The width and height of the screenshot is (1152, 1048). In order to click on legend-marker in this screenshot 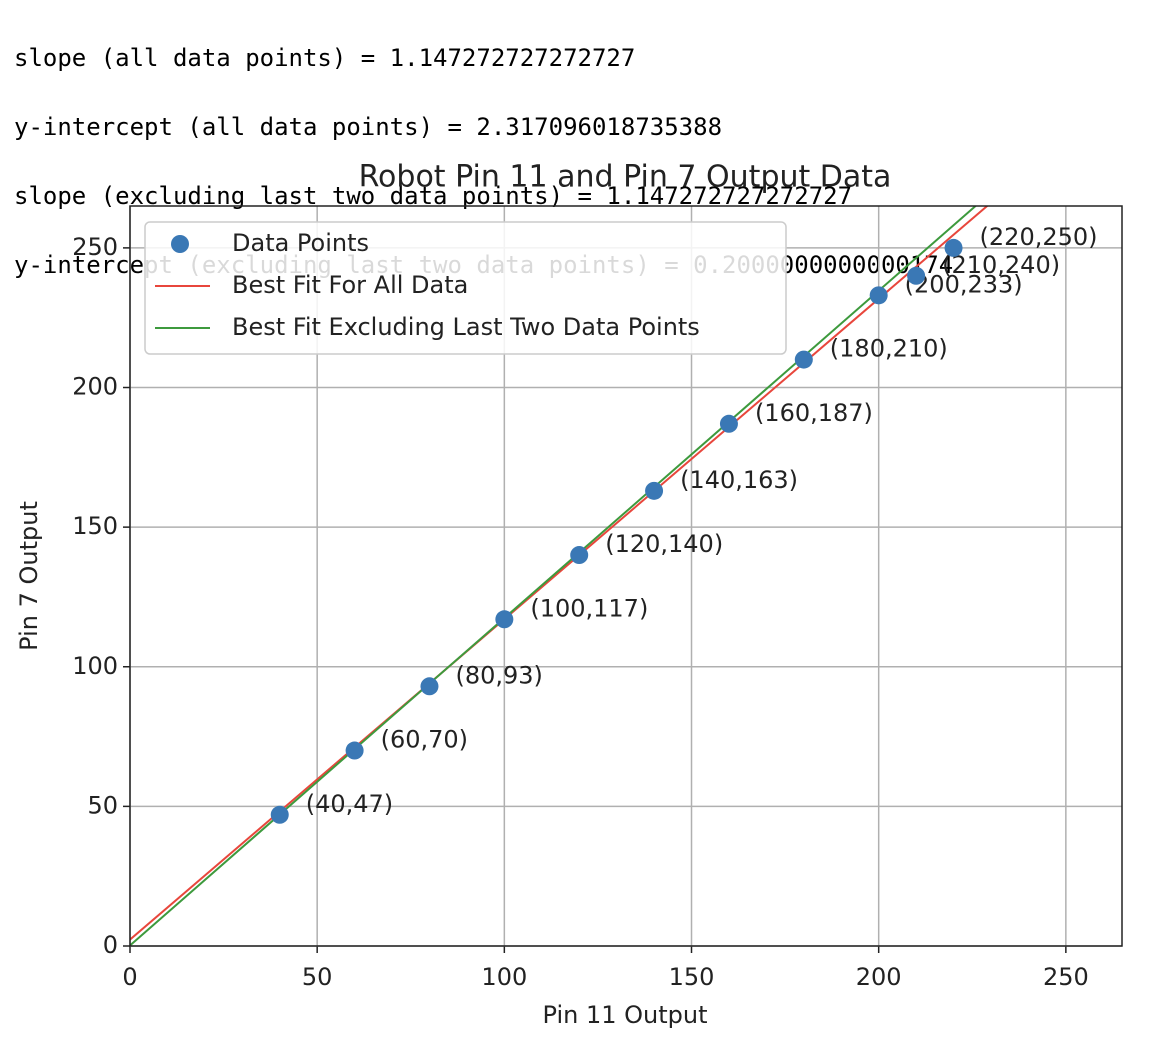, I will do `click(180, 244)`.